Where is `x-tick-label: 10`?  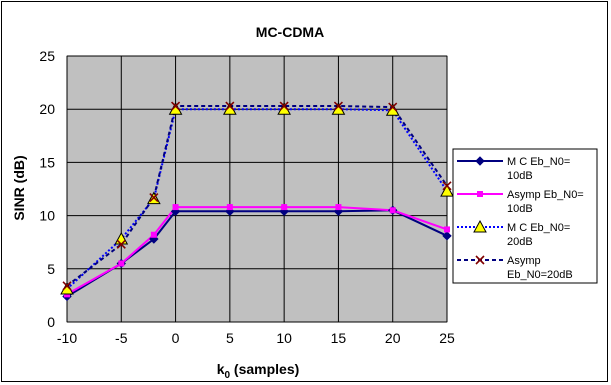
x-tick-label: 10 is located at coordinates (284, 338).